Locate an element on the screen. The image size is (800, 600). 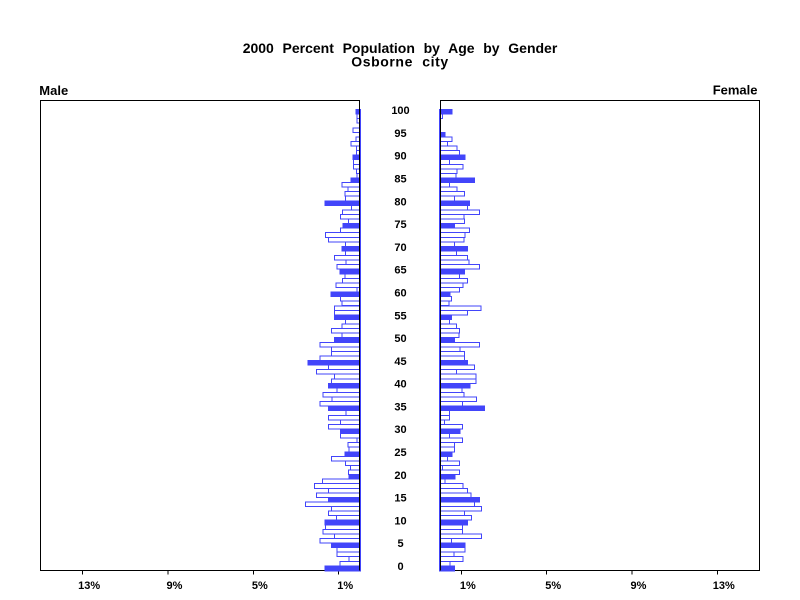
svg-text: 30 is located at coordinates (400, 430).